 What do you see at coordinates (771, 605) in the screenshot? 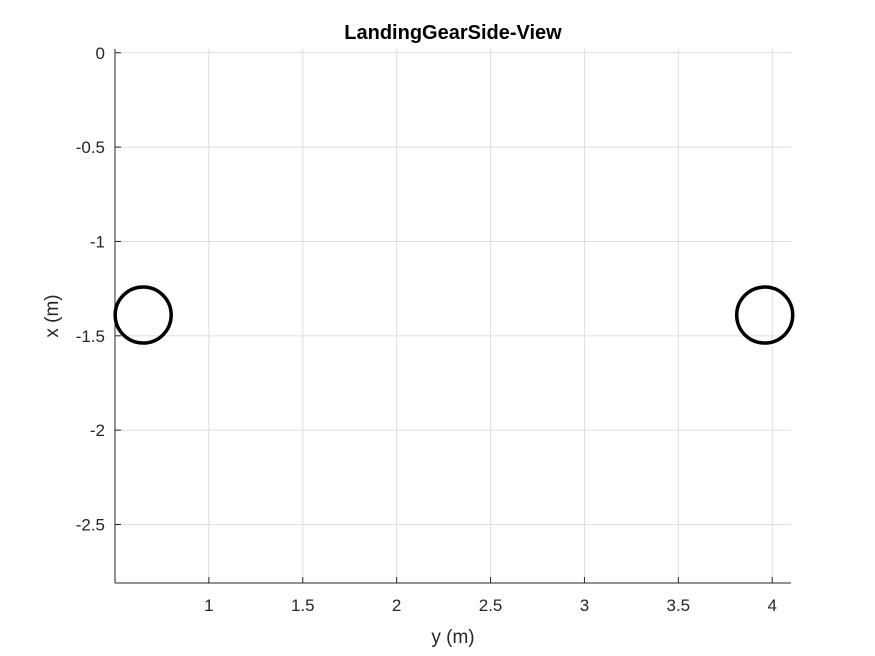
I see `x-tick-label: 4` at bounding box center [771, 605].